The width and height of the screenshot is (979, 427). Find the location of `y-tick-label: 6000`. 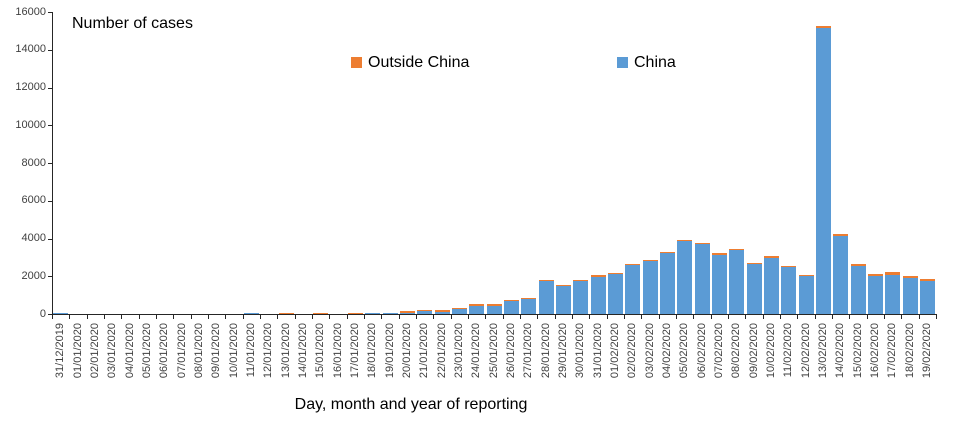

y-tick-label: 6000 is located at coordinates (33, 200).